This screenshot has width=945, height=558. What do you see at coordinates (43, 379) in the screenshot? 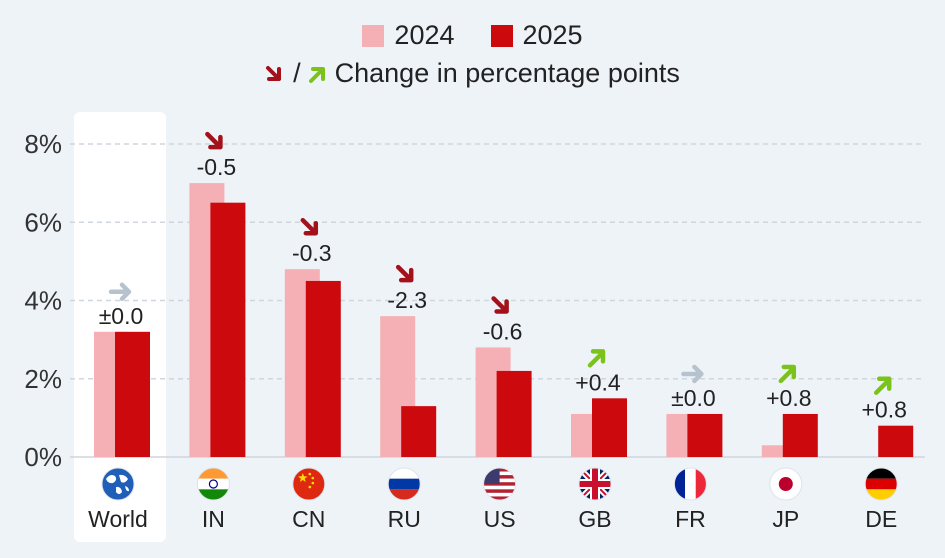
I see `y-tick-label: 2%` at bounding box center [43, 379].